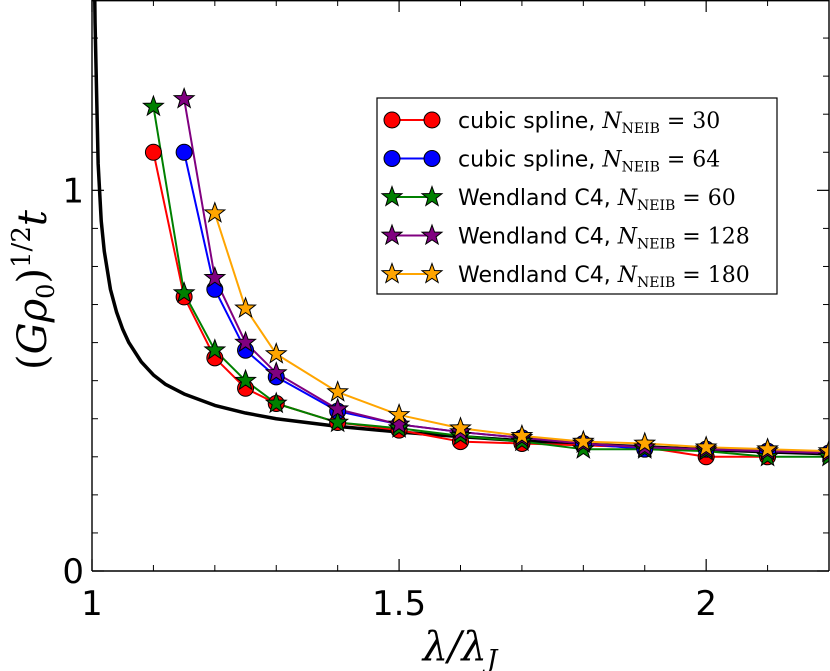  I want to click on series-1-point, so click(184, 152).